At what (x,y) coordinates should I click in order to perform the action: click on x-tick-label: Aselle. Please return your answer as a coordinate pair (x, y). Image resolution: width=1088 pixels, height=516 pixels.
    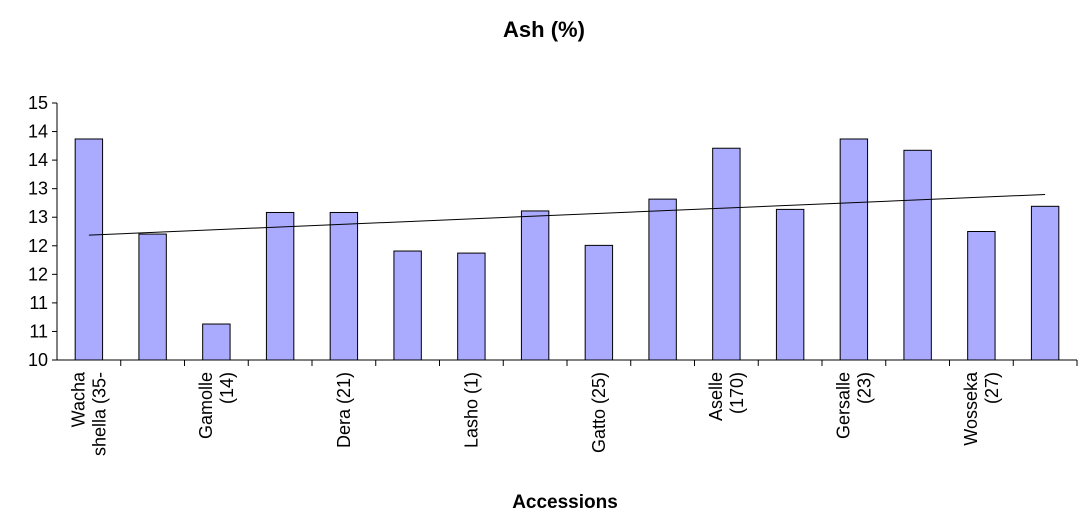
    Looking at the image, I should click on (716, 396).